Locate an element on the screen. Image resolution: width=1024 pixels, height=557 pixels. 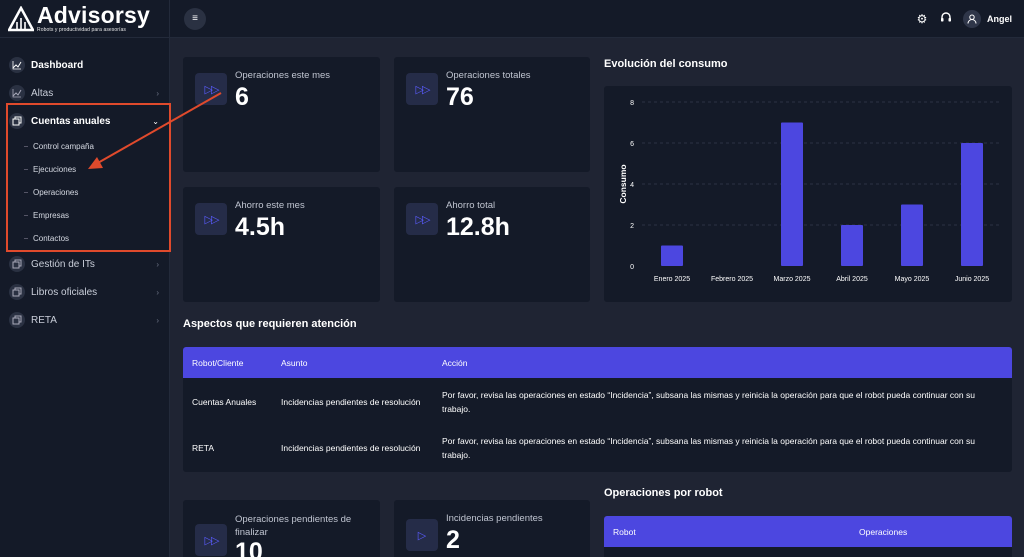
column-header-robot: Robot/Cliente is located at coordinates (218, 362).